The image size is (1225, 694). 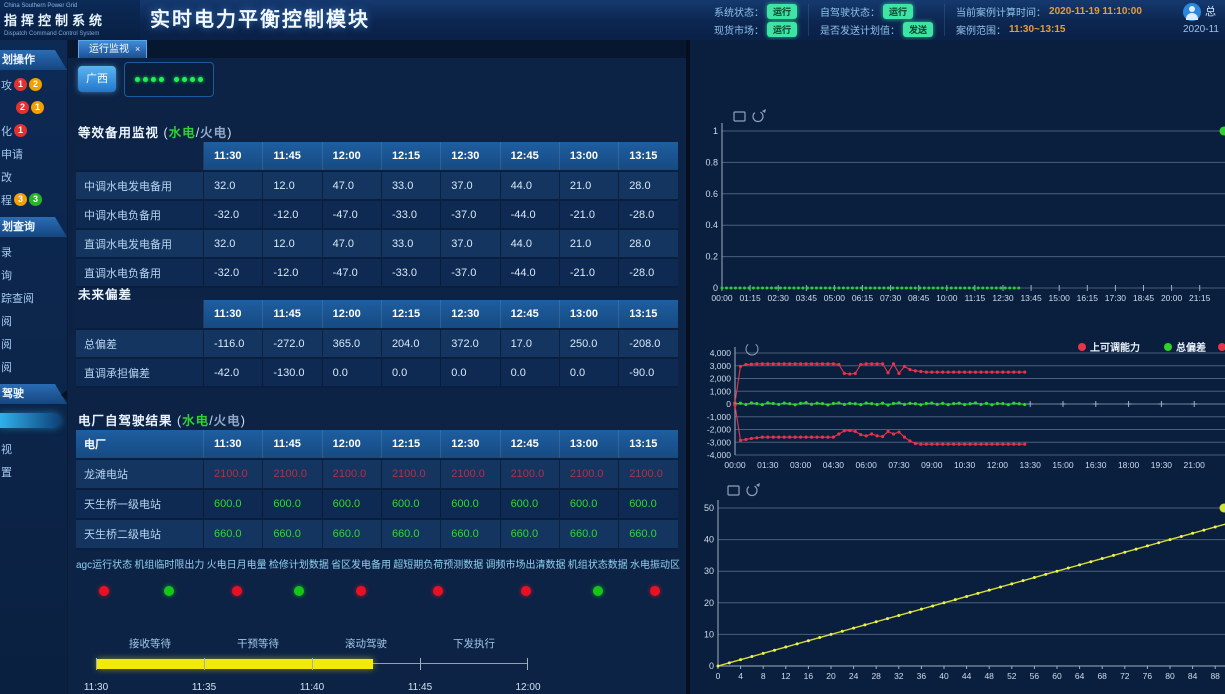 I want to click on pipeline-tick-label: 11:30, so click(x=96, y=687).